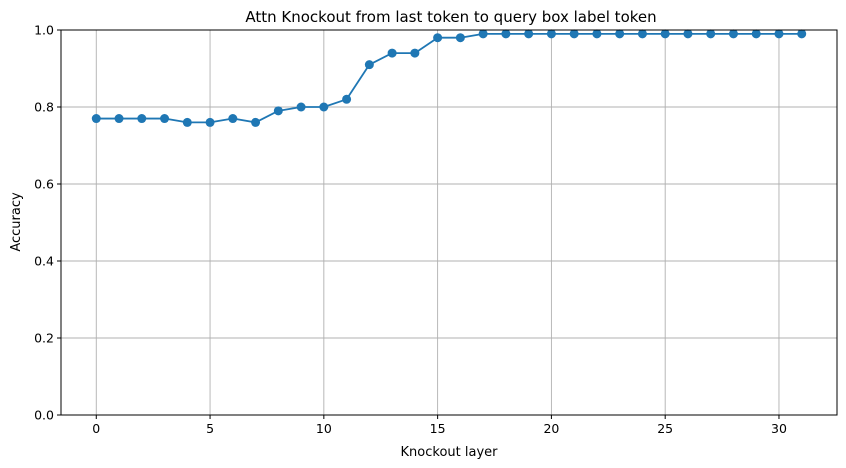 Image resolution: width=846 pixels, height=468 pixels. I want to click on x-tick-label: 0, so click(96, 428).